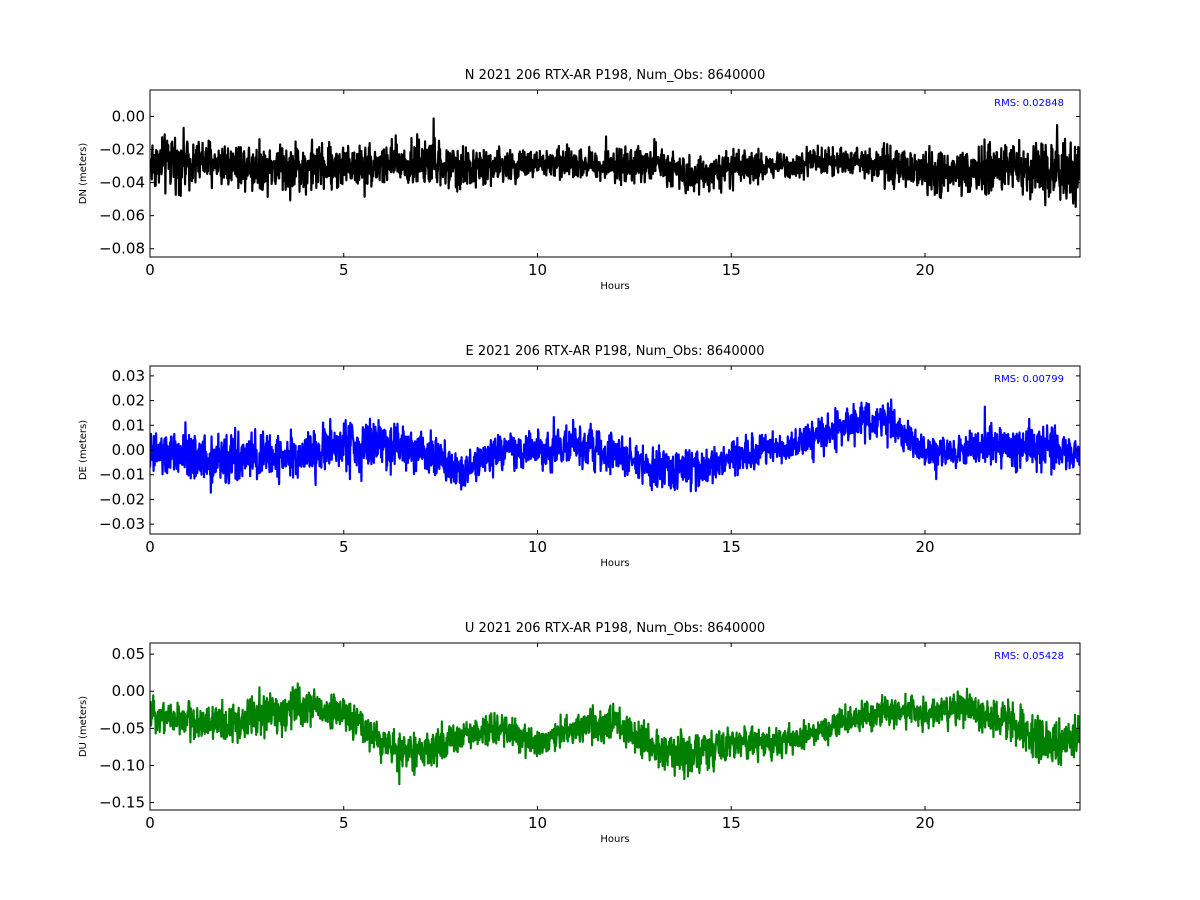  Describe the element at coordinates (83, 174) in the screenshot. I see `chart-n-y-axis-label: DN (meters)` at that location.